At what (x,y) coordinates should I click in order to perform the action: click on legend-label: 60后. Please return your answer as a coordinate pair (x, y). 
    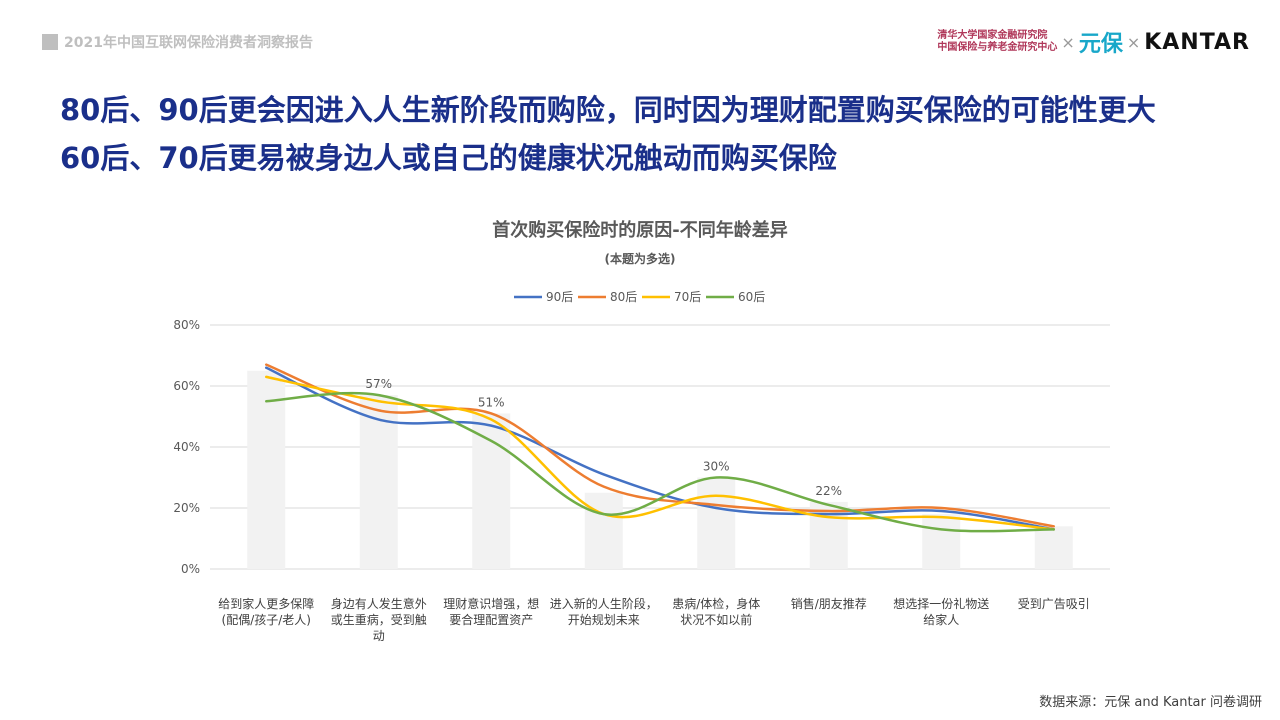
    Looking at the image, I should click on (751, 297).